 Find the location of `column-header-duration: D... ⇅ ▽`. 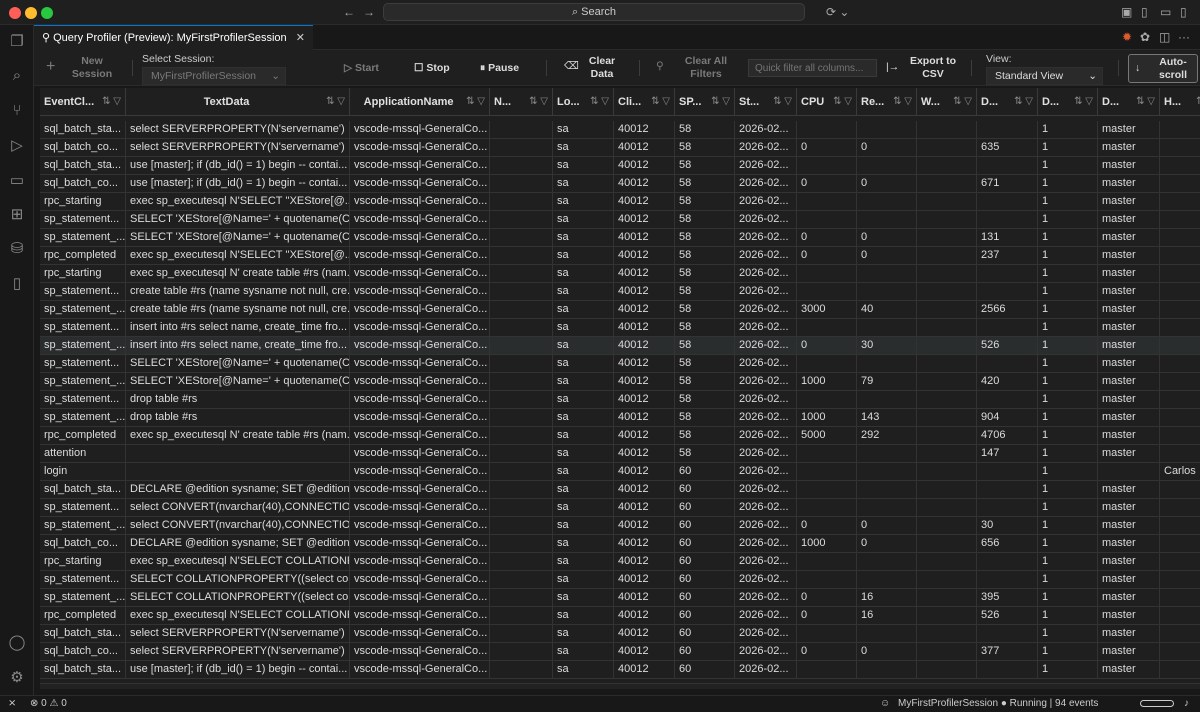

column-header-duration: D... ⇅ ▽ is located at coordinates (1007, 102).